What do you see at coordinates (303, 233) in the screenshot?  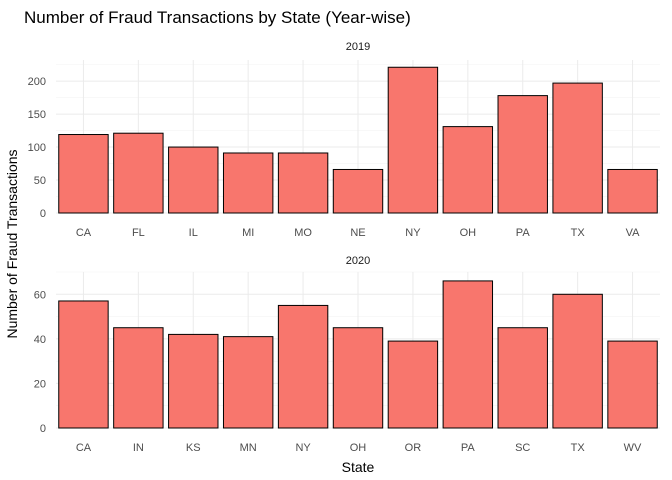 I see `x-tick-label: MO` at bounding box center [303, 233].